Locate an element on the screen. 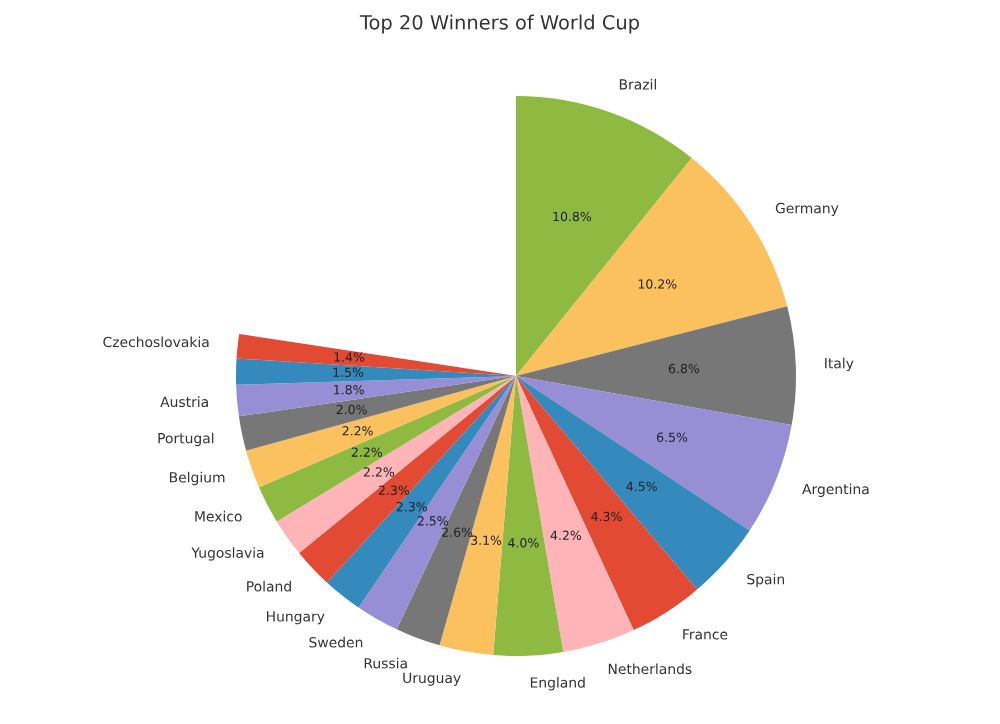 The height and width of the screenshot is (724, 1000). chart-title: Top 20 Winners of World Cup is located at coordinates (499, 24).